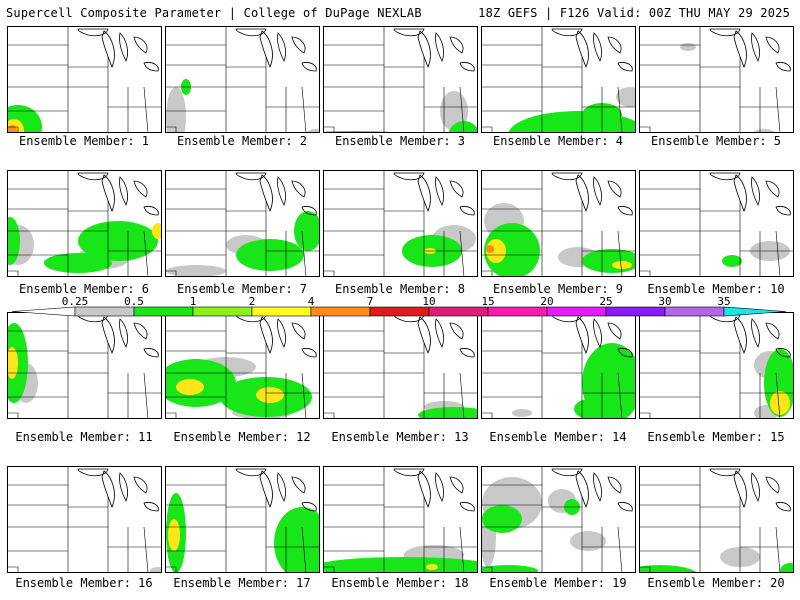 The image size is (800, 600). Describe the element at coordinates (43, 311) in the screenshot. I see `colorbar-lower-tip` at that location.